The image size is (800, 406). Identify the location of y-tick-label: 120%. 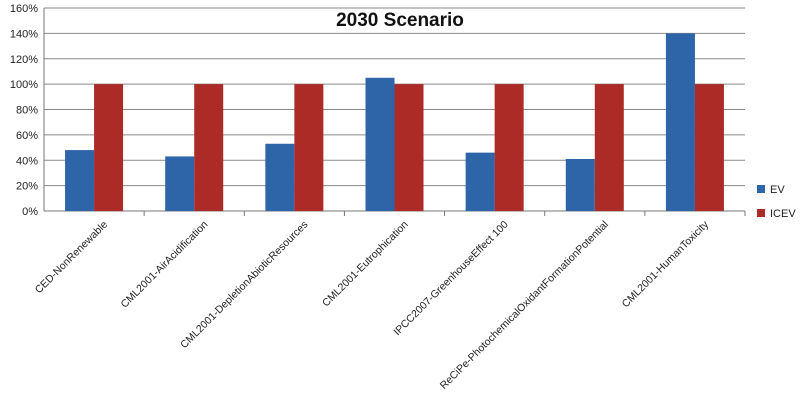
(24, 60).